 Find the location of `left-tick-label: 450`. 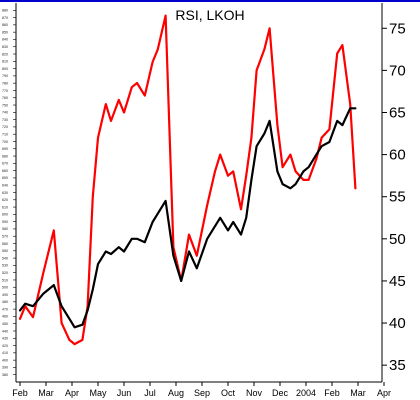

left-tick-label: 450 is located at coordinates (5, 324).